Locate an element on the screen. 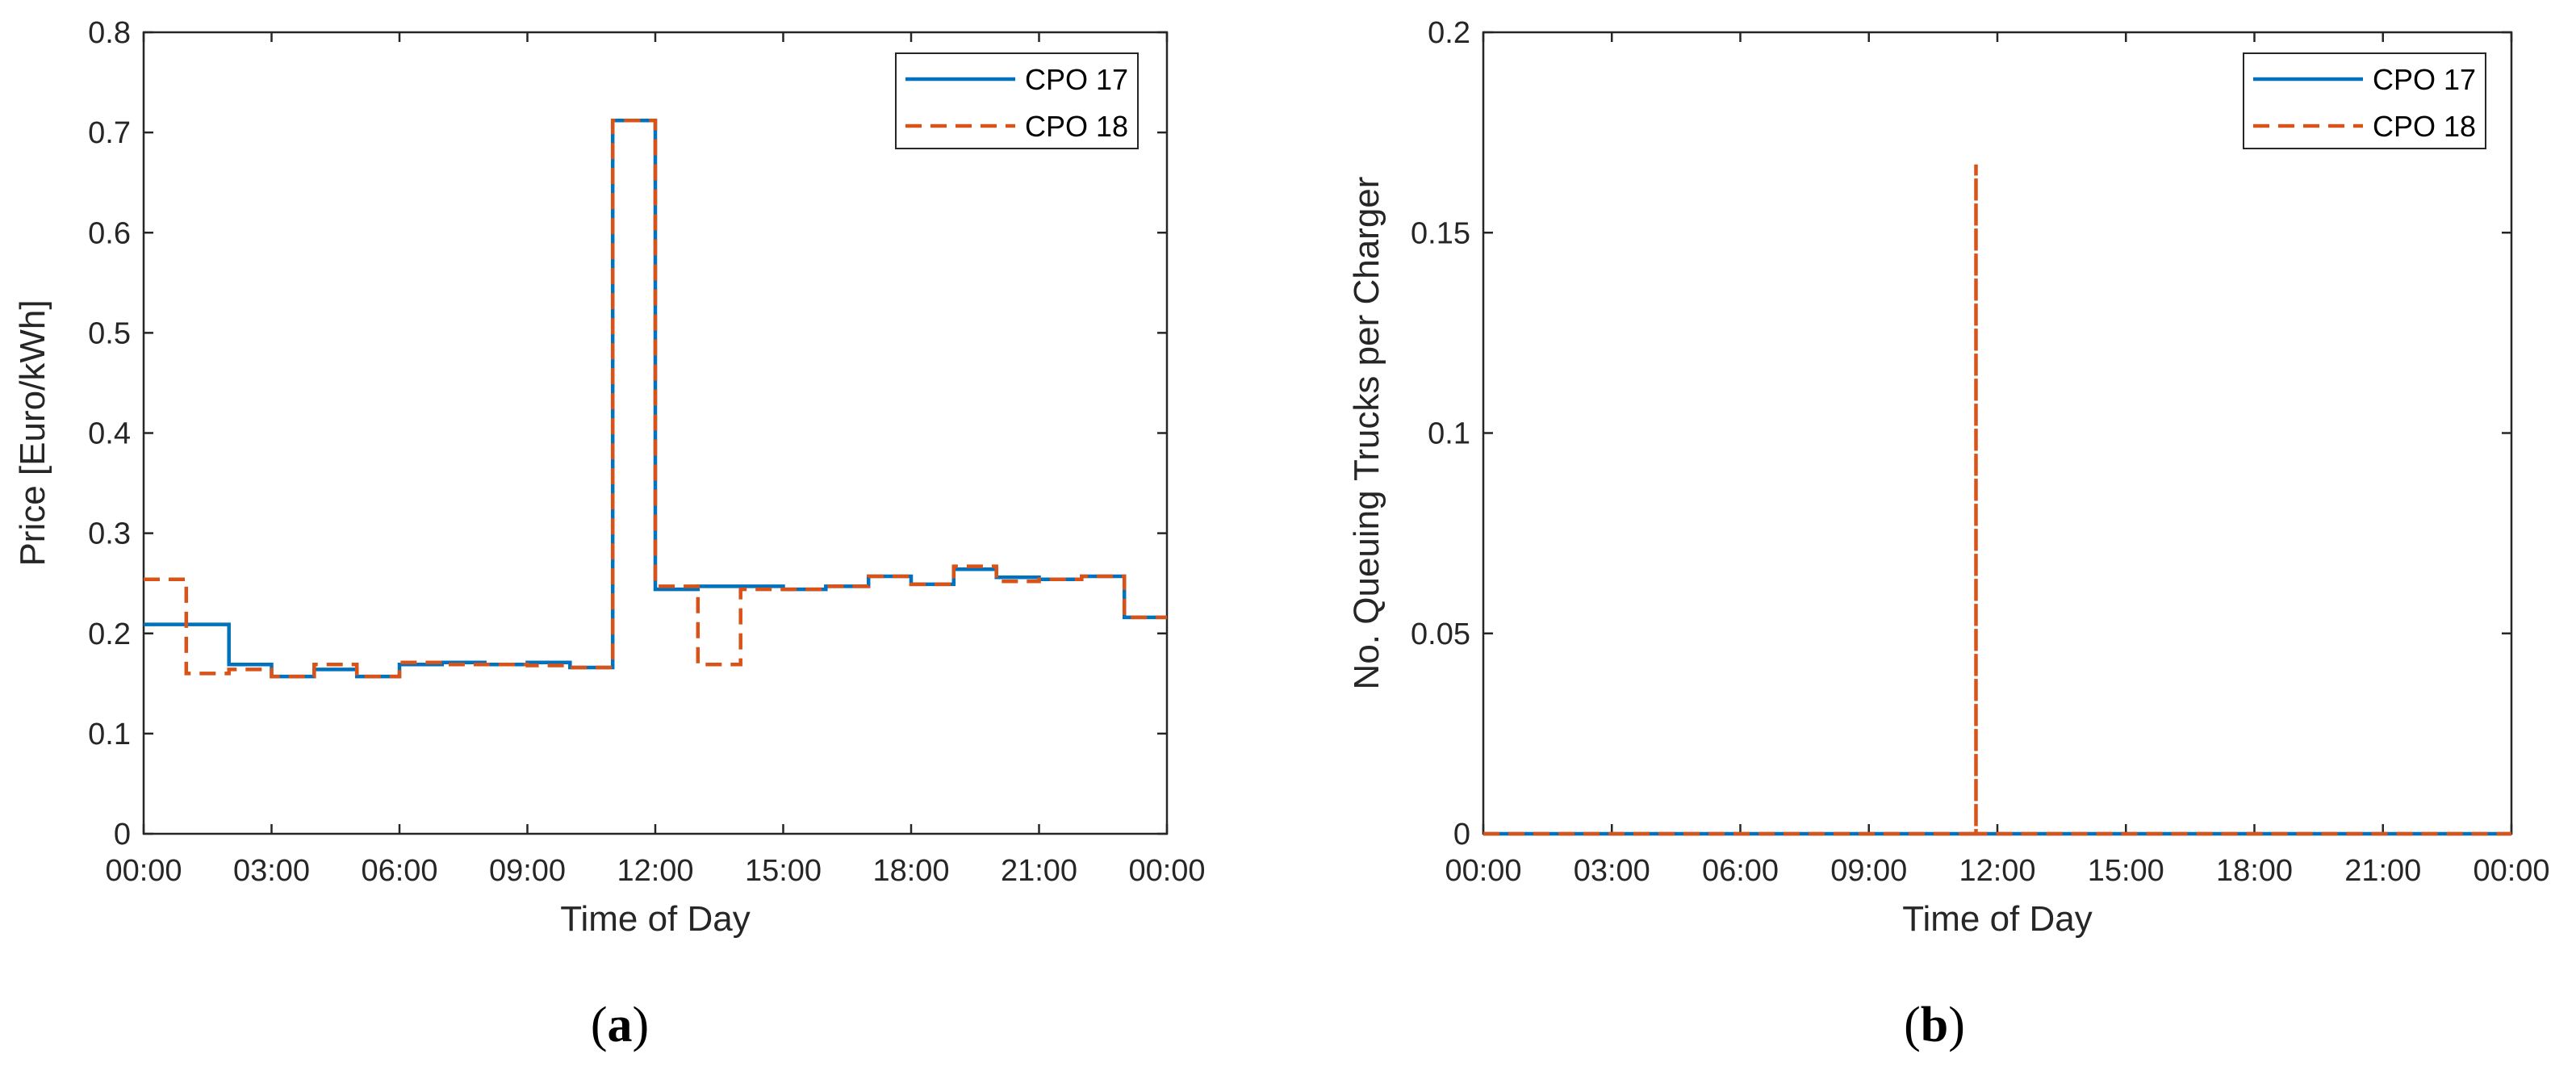 This screenshot has width=2576, height=1084. y-tick-label: 0.8 is located at coordinates (109, 33).